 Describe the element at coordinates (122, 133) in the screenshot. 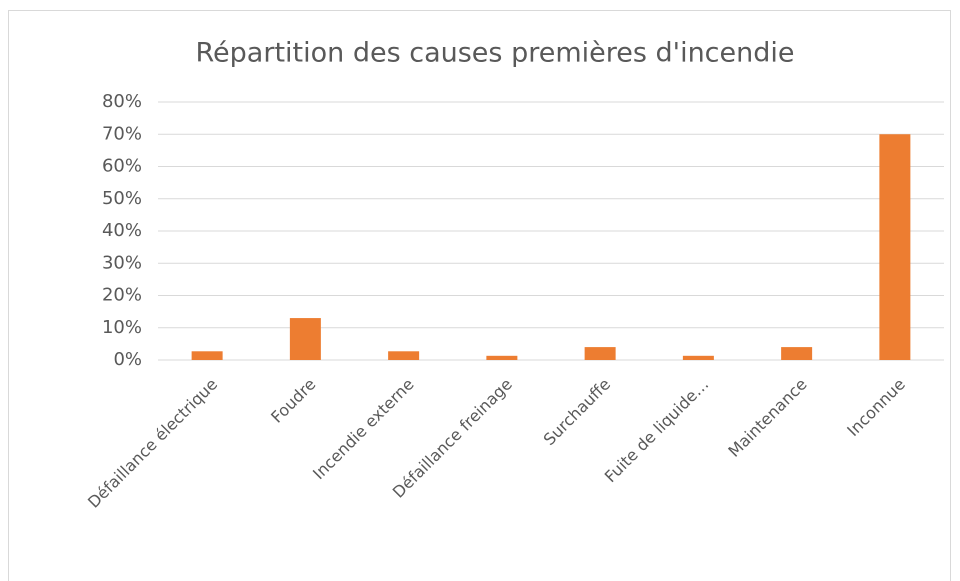

I see `y-tick-label: 70%` at that location.